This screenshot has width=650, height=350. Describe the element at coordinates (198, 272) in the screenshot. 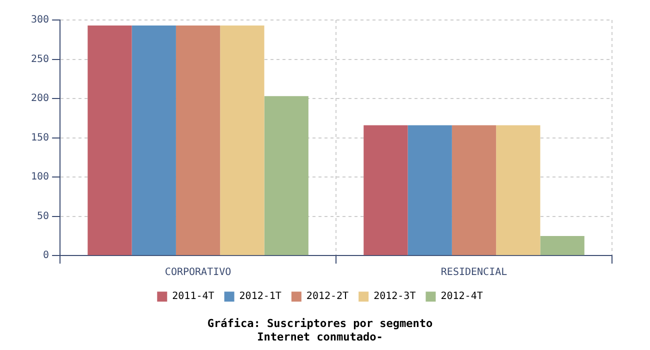

I see `x-tick-label: CORPORATIVO` at that location.